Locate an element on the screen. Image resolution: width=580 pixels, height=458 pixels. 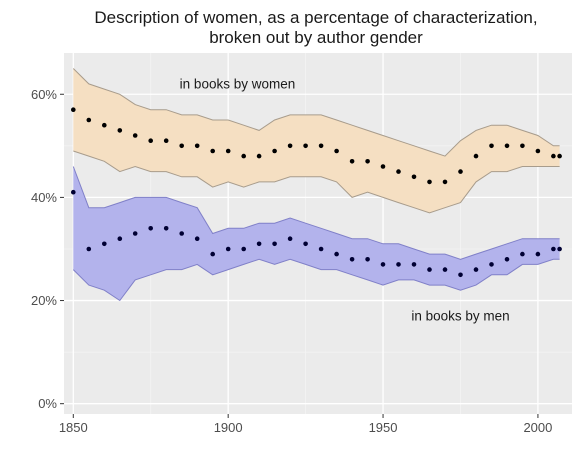
y-axis: 0% 20% 40% 60% is located at coordinates (47, 249).